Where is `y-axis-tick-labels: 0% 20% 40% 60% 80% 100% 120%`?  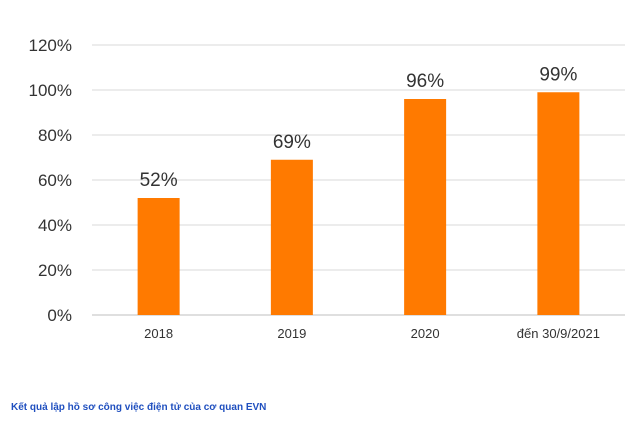 y-axis-tick-labels: 0% 20% 40% 60% 80% 100% 120% is located at coordinates (50, 180).